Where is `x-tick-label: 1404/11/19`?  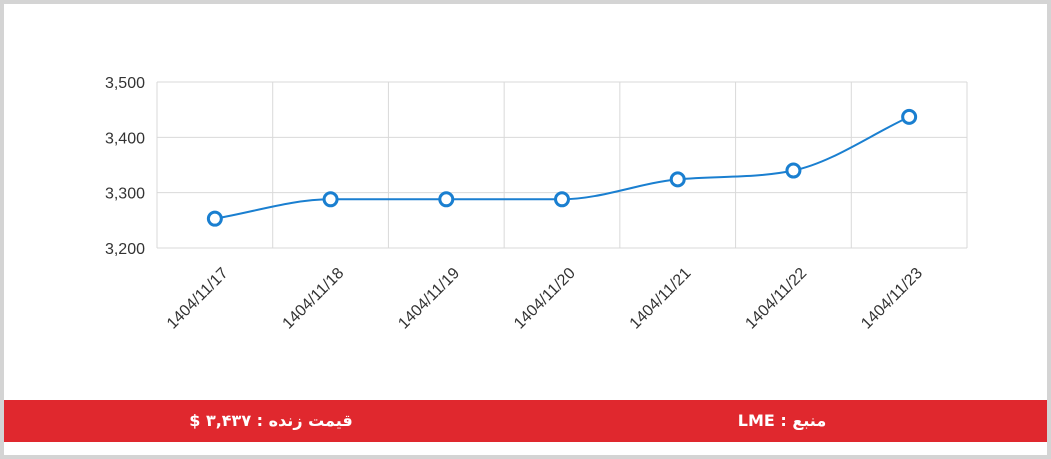
x-tick-label: 1404/11/19 is located at coordinates (429, 299).